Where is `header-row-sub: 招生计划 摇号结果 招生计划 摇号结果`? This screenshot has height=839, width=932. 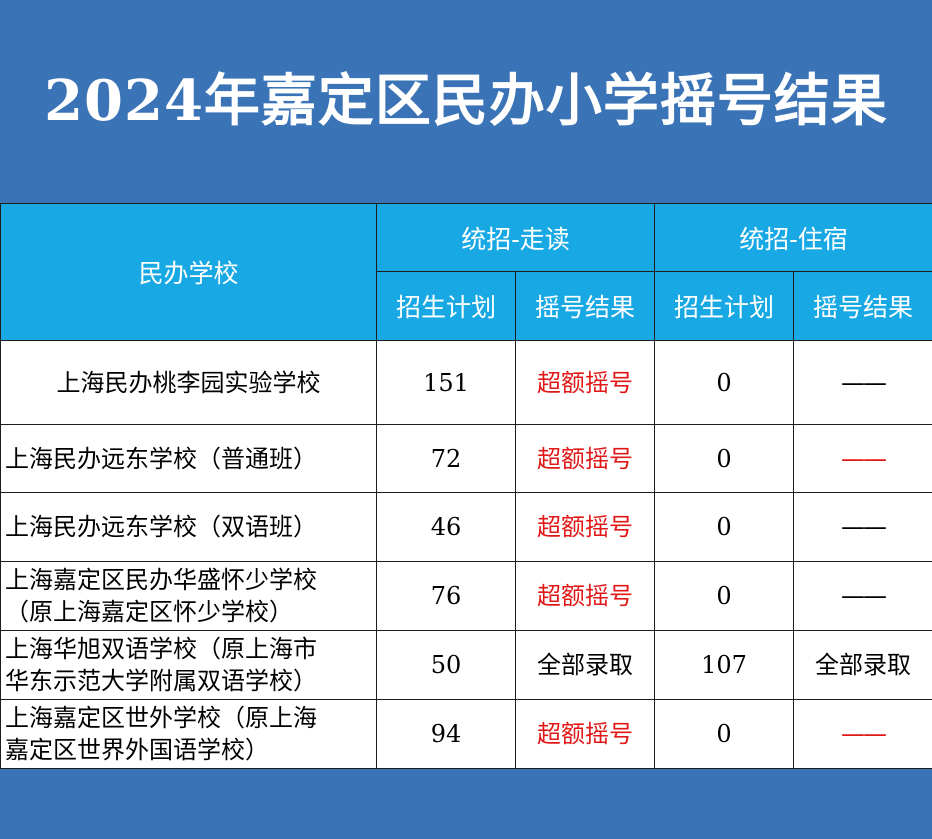 header-row-sub: 招生计划 摇号结果 招生计划 摇号结果 is located at coordinates (466, 306).